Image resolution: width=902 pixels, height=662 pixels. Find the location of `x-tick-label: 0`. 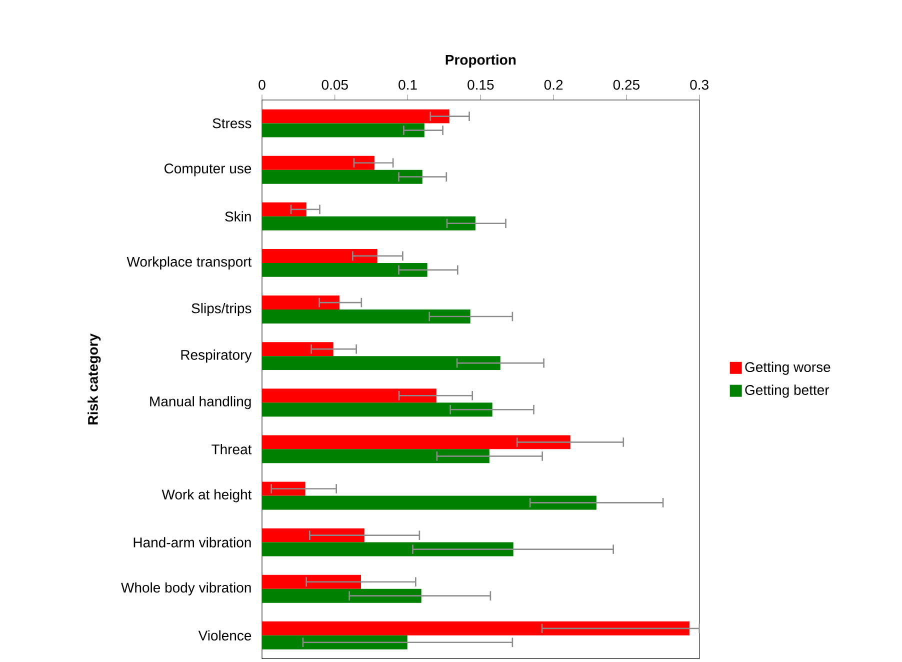

x-tick-label: 0 is located at coordinates (262, 85).